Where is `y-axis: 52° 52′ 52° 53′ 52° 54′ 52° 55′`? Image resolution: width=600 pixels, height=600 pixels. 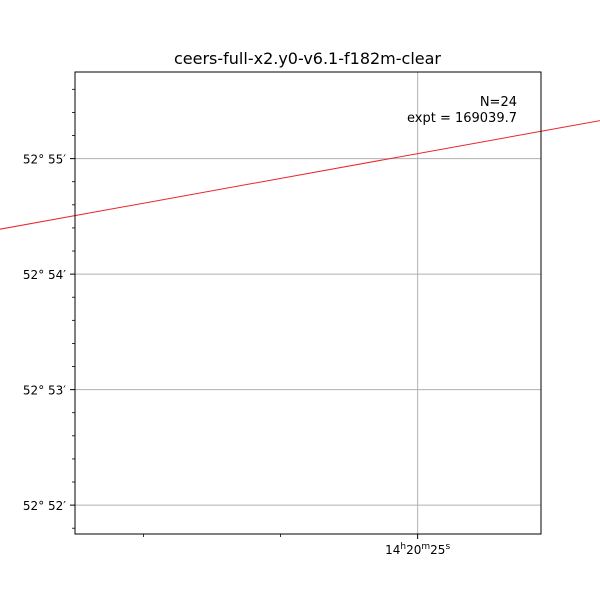
y-axis: 52° 52′ 52° 53′ 52° 54′ 52° 55′ is located at coordinates (49, 333).